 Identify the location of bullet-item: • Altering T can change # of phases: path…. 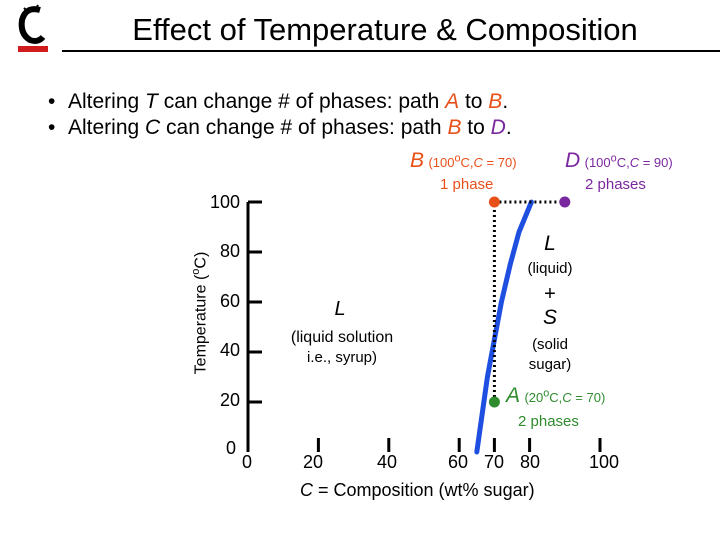
(278, 102).